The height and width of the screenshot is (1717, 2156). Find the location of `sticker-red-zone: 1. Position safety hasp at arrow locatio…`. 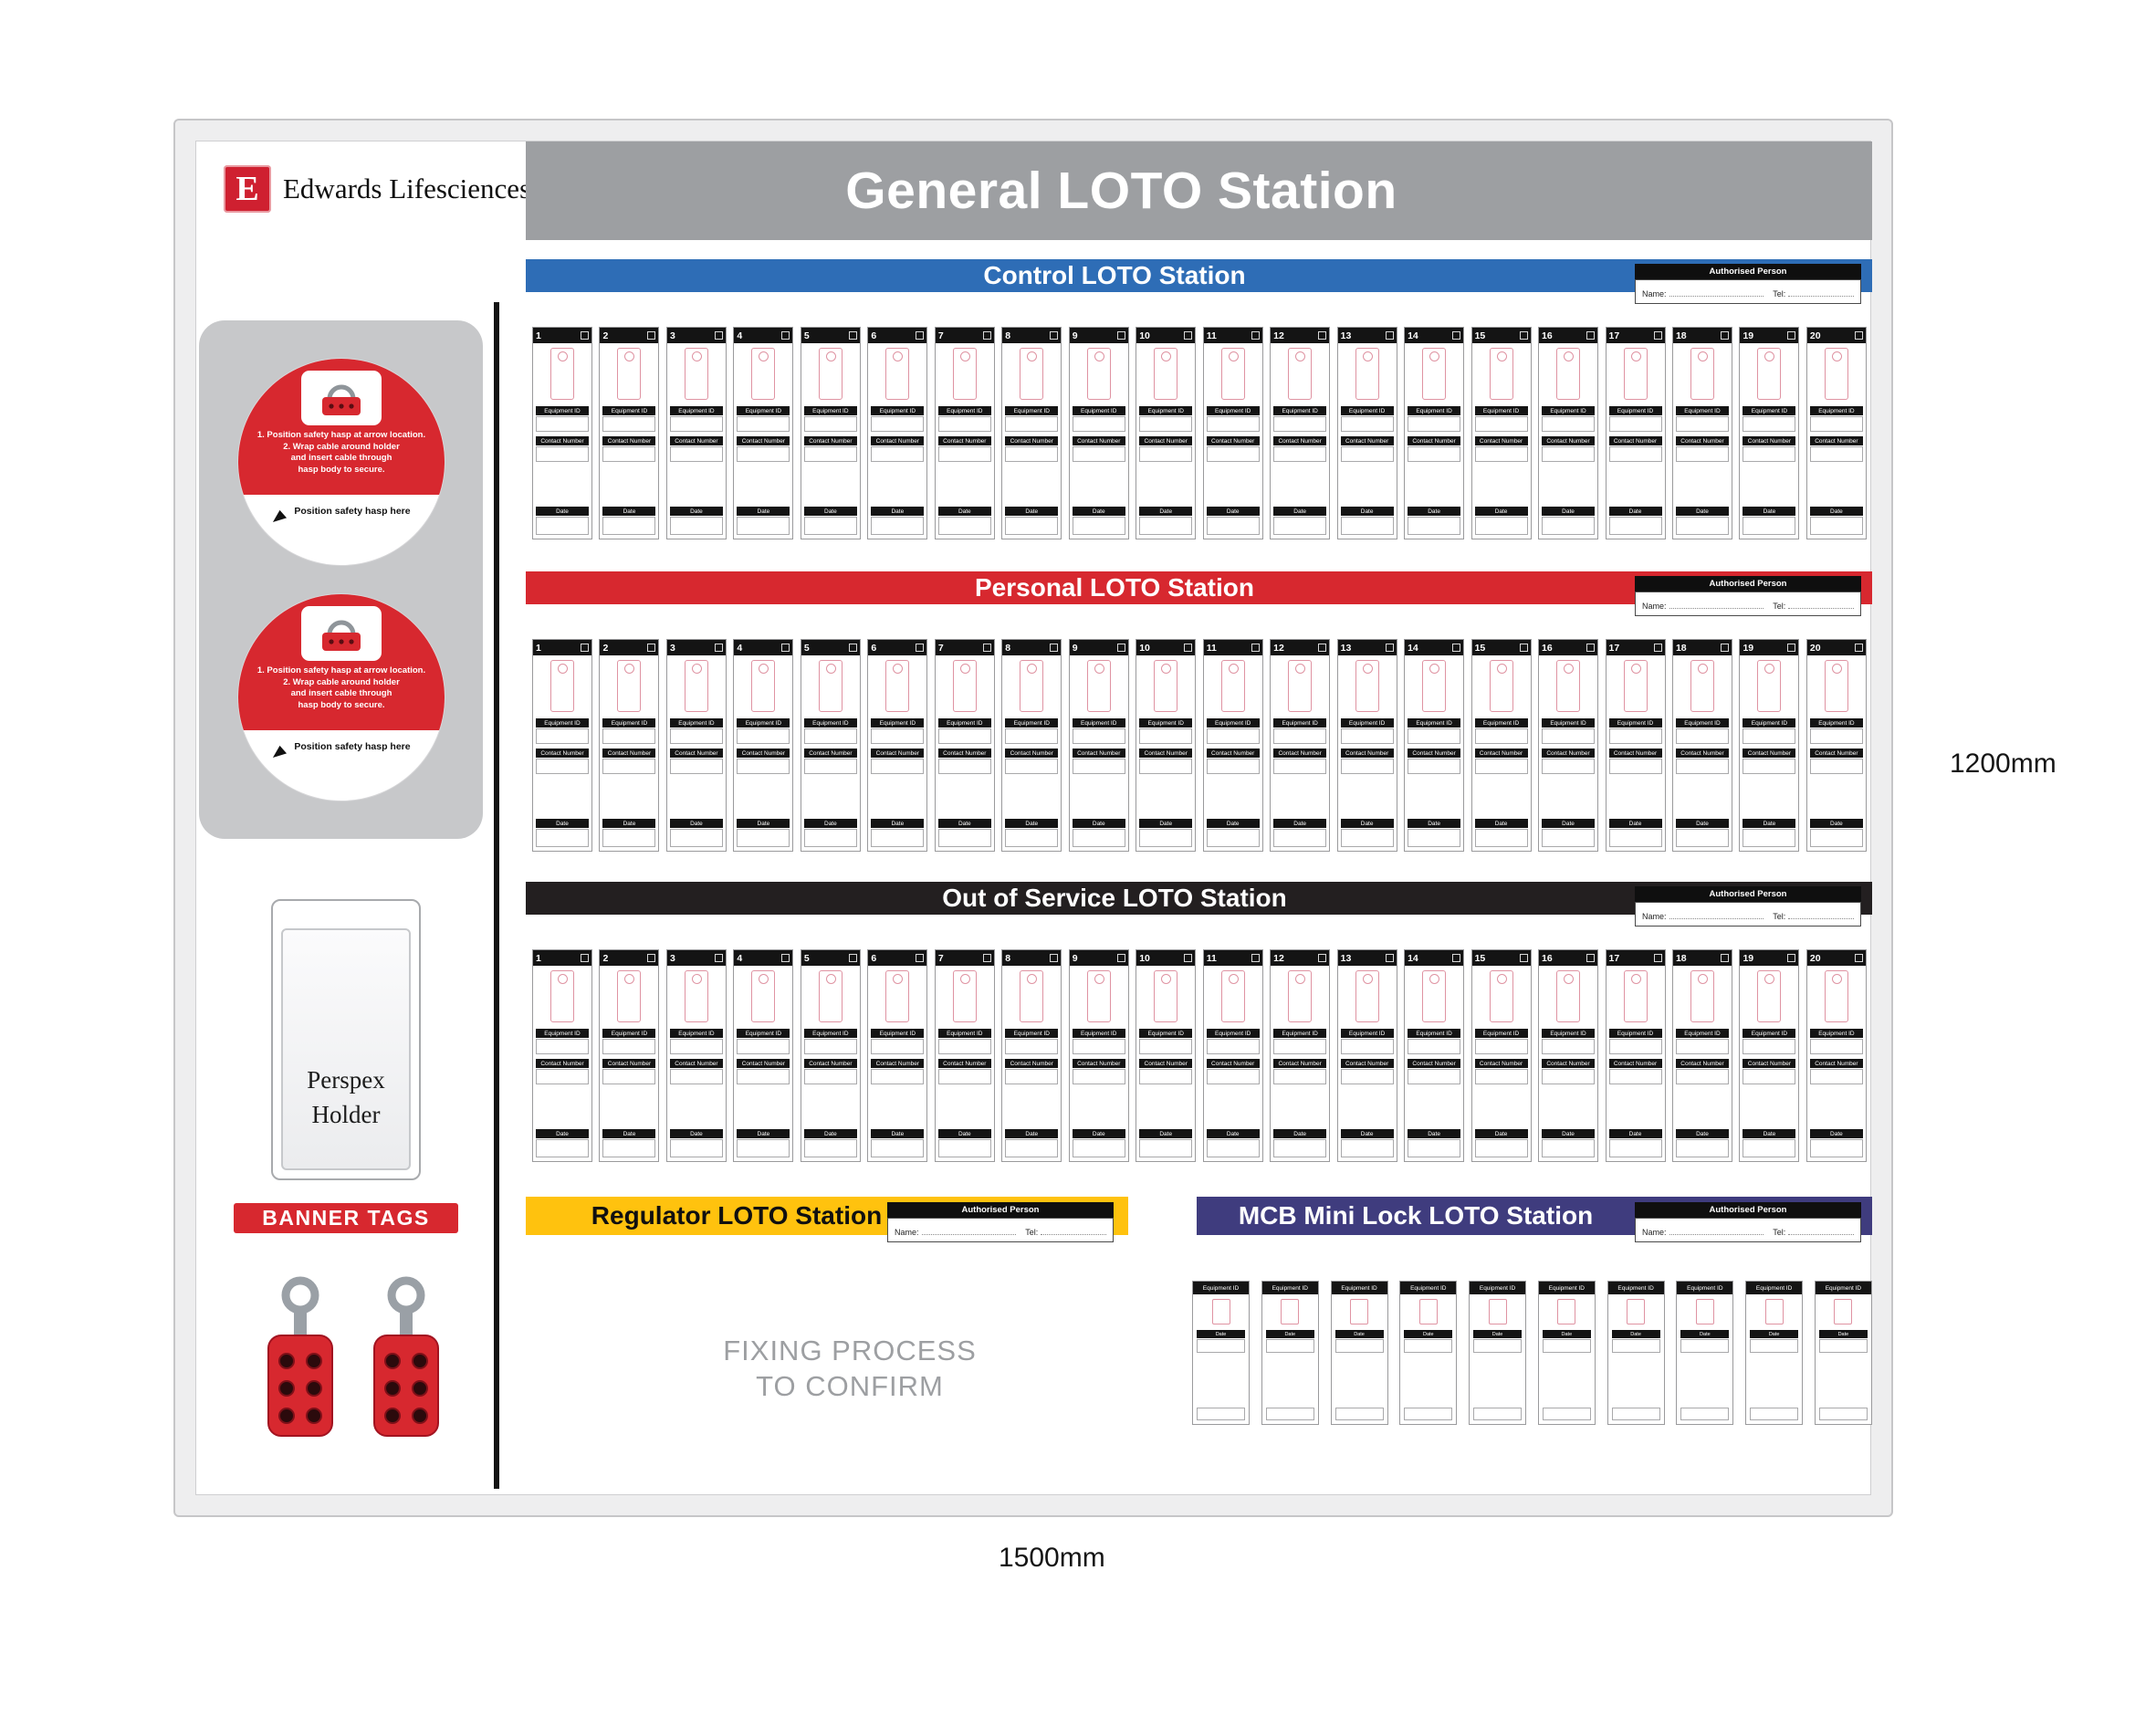

sticker-red-zone: 1. Position safety hasp at arrow locatio… is located at coordinates (342, 427).